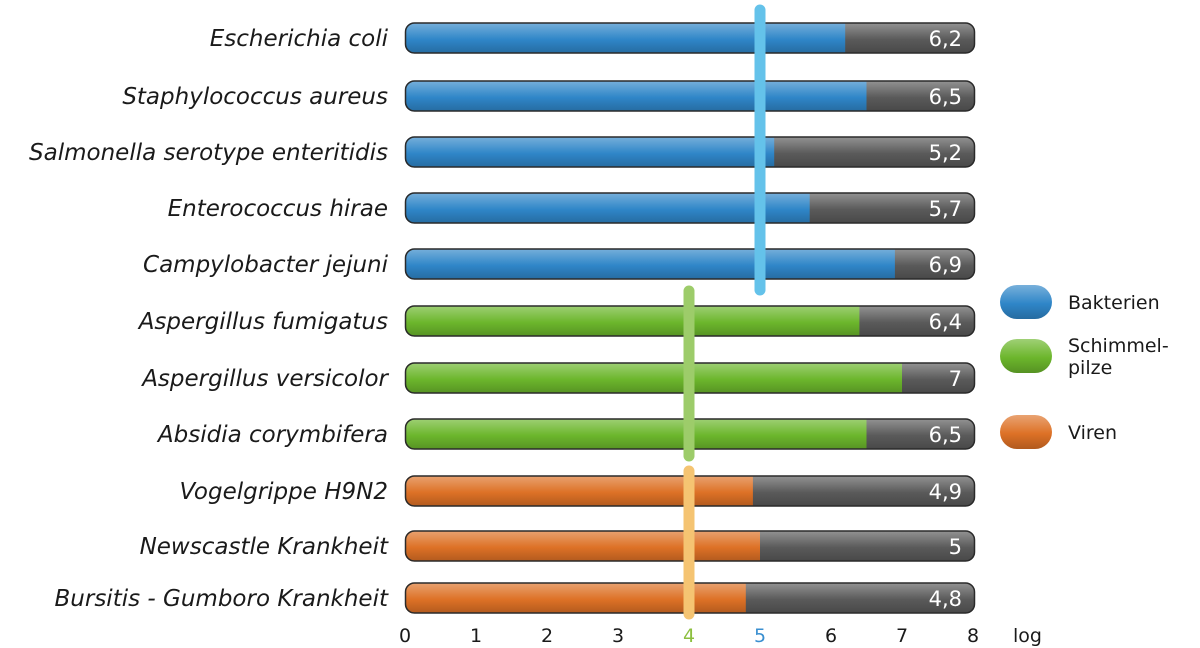 Image resolution: width=1200 pixels, height=648 pixels. I want to click on value-labels: 6,2 6,5 5,2 5,7 6,9 6,4 7 6,5 4,9 5 4,8, so click(945, 319).